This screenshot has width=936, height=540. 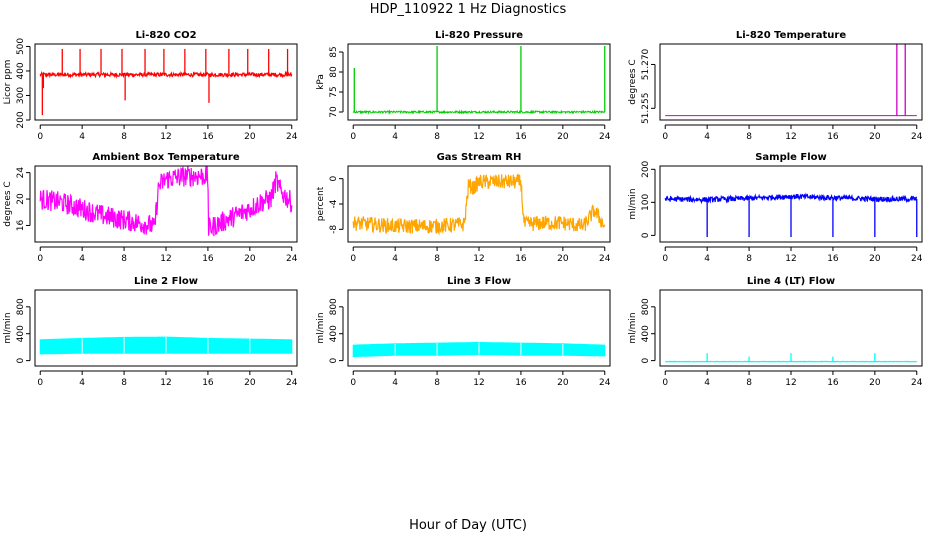 What do you see at coordinates (8, 203) in the screenshot?
I see `y-axis-label: degrees C` at bounding box center [8, 203].